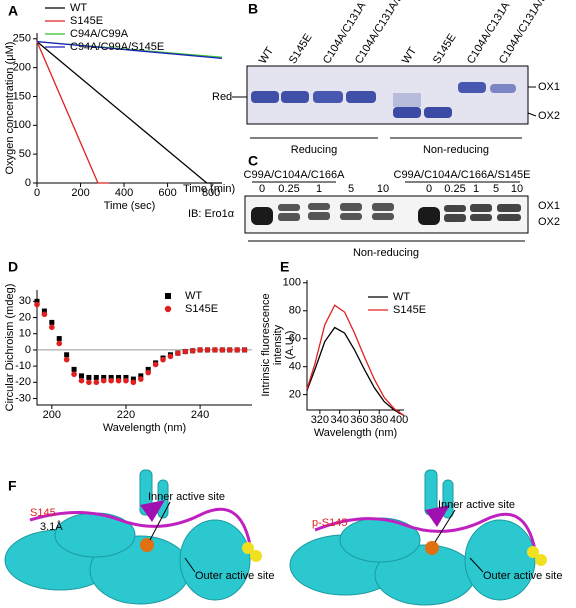 The image size is (576, 608). I want to click on blot-label: IB: Ero1α, so click(211, 214).